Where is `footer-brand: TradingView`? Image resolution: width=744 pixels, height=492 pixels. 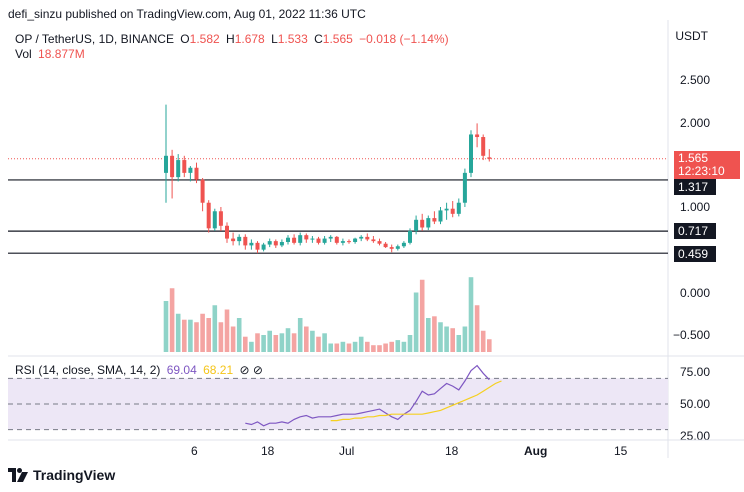 footer-brand: TradingView is located at coordinates (61, 475).